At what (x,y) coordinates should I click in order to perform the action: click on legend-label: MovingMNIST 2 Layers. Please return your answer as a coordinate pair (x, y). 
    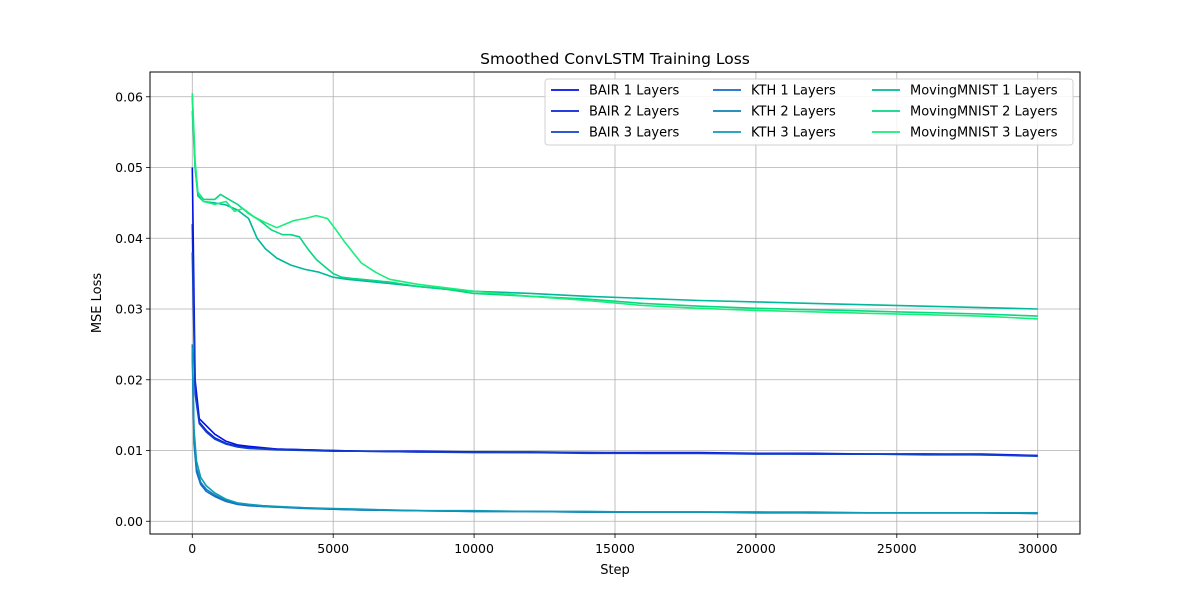
    Looking at the image, I should click on (984, 112).